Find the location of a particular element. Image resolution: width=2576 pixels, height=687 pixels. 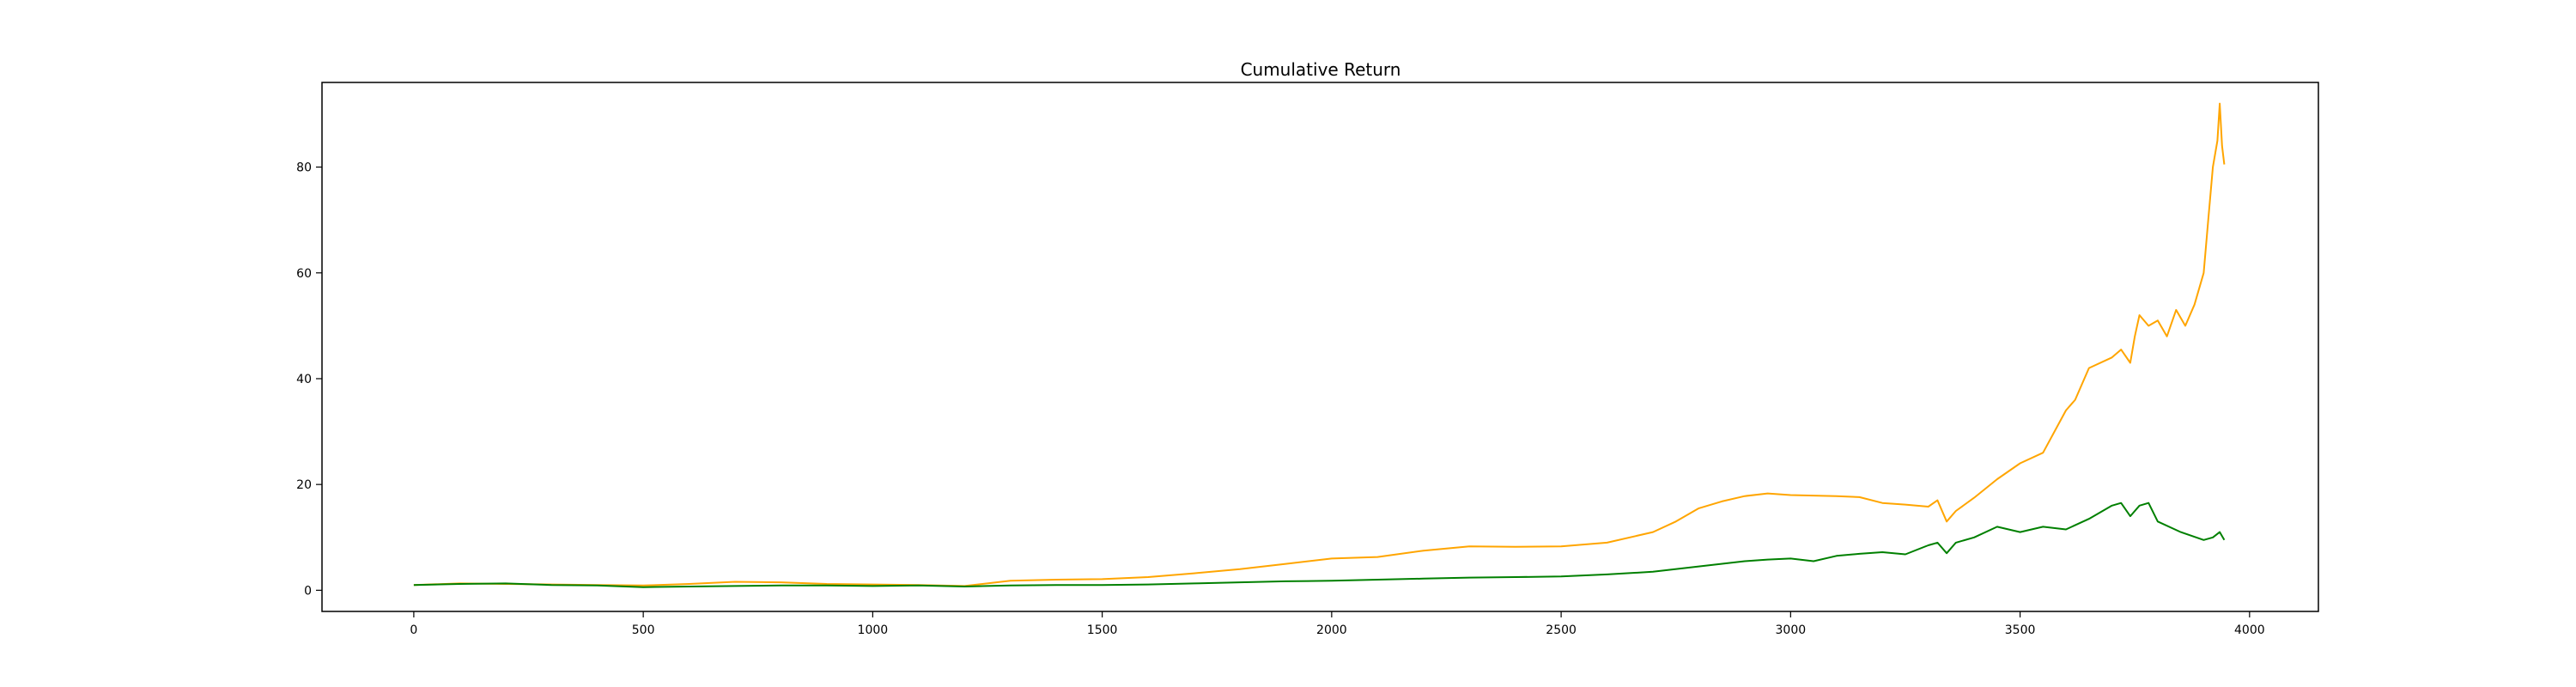

x-tick-label: 0 is located at coordinates (413, 630).